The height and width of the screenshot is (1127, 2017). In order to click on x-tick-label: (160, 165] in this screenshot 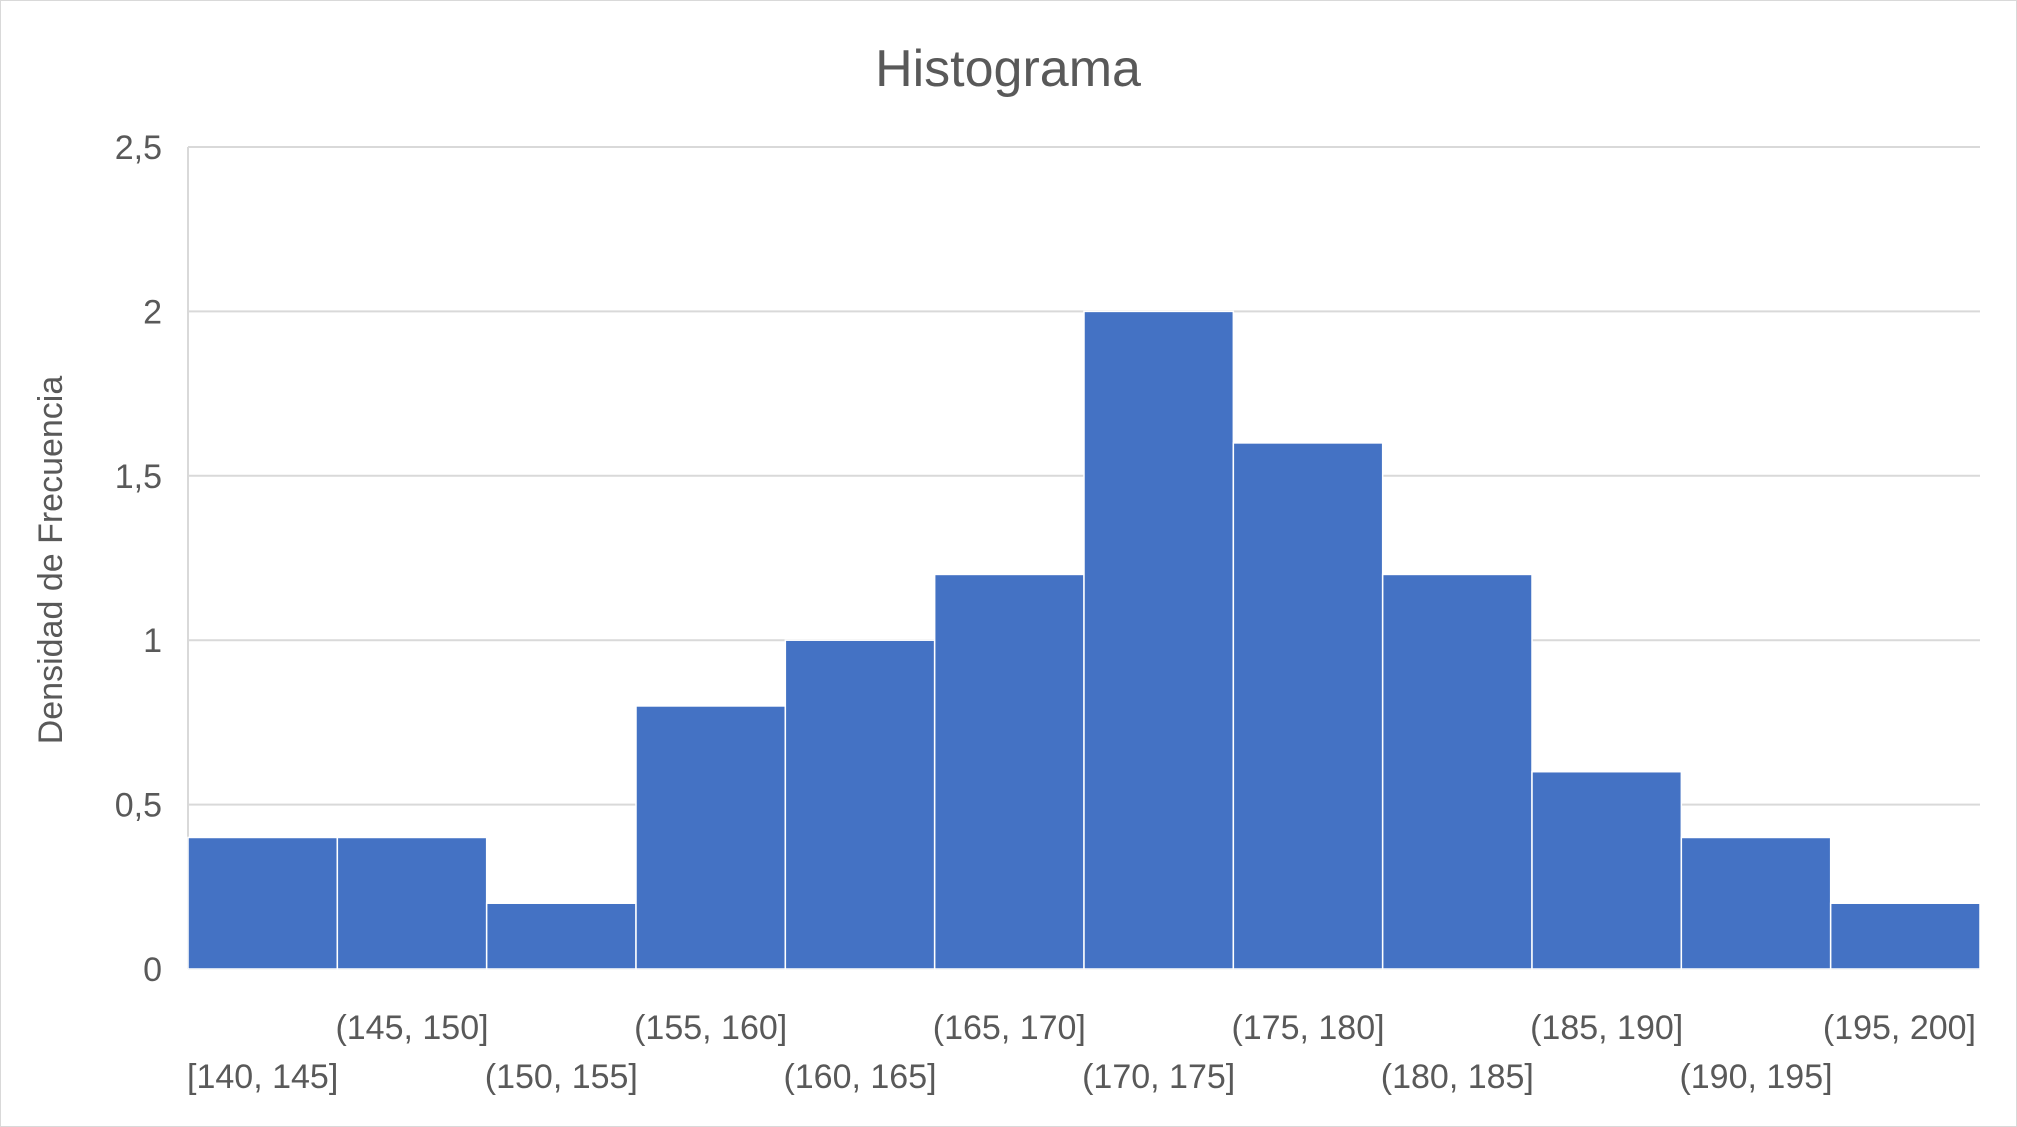, I will do `click(859, 1077)`.